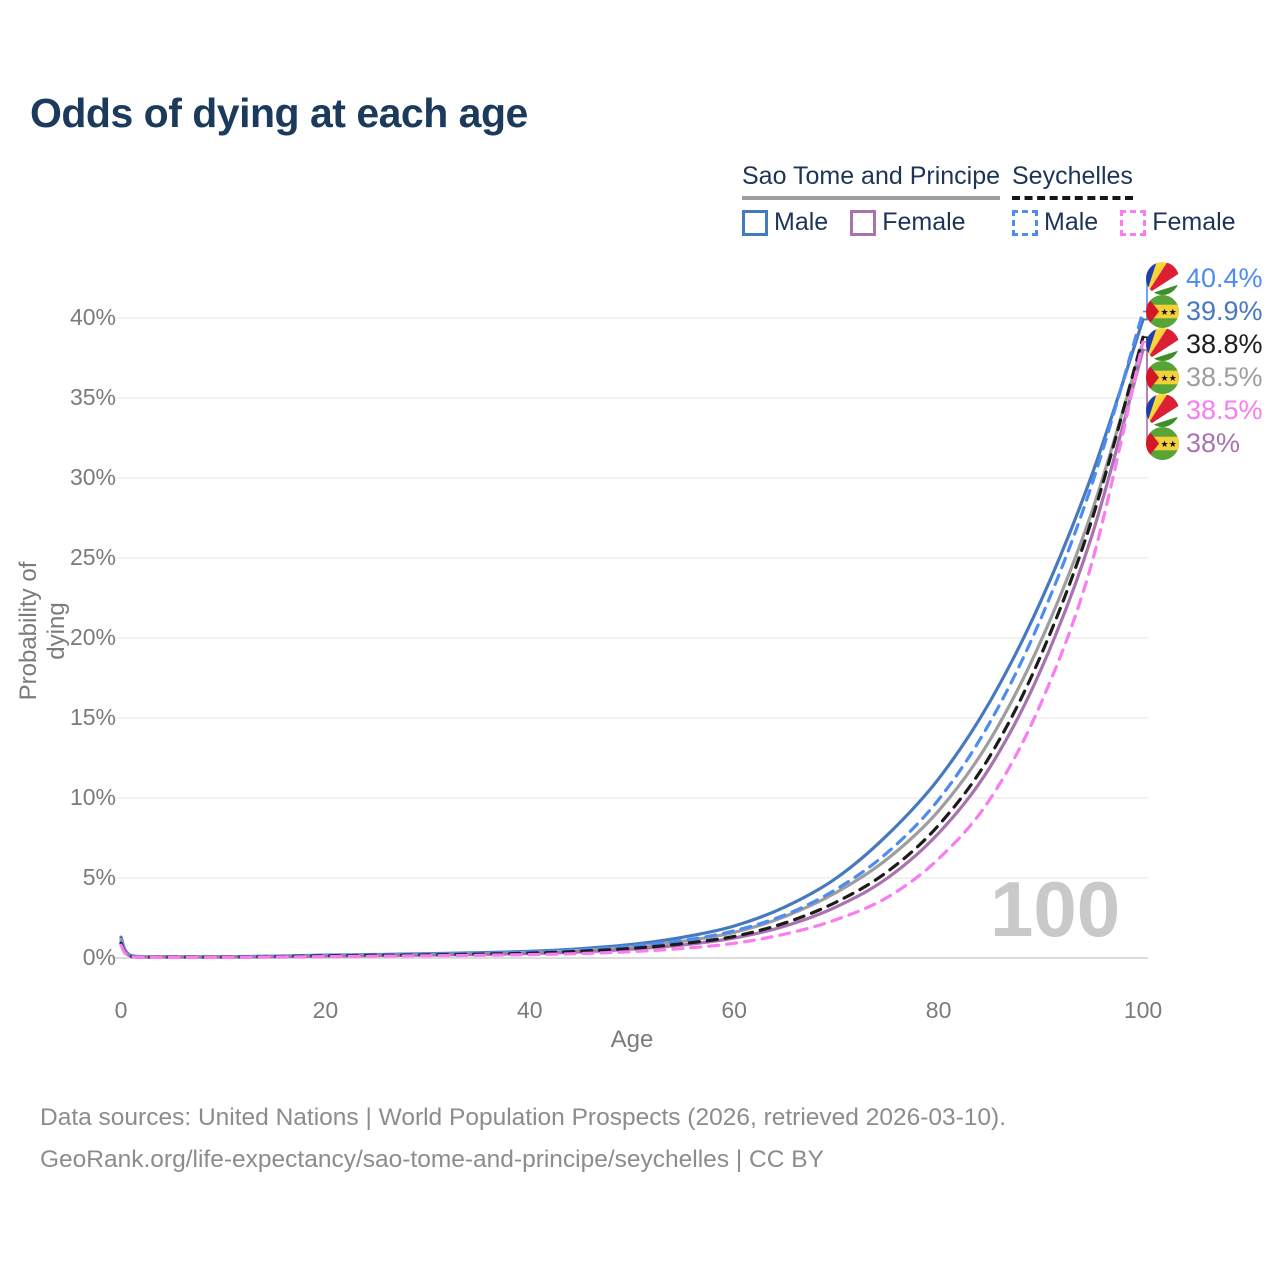 The width and height of the screenshot is (1280, 1280). What do you see at coordinates (92, 717) in the screenshot?
I see `y-tick-label: 15%` at bounding box center [92, 717].